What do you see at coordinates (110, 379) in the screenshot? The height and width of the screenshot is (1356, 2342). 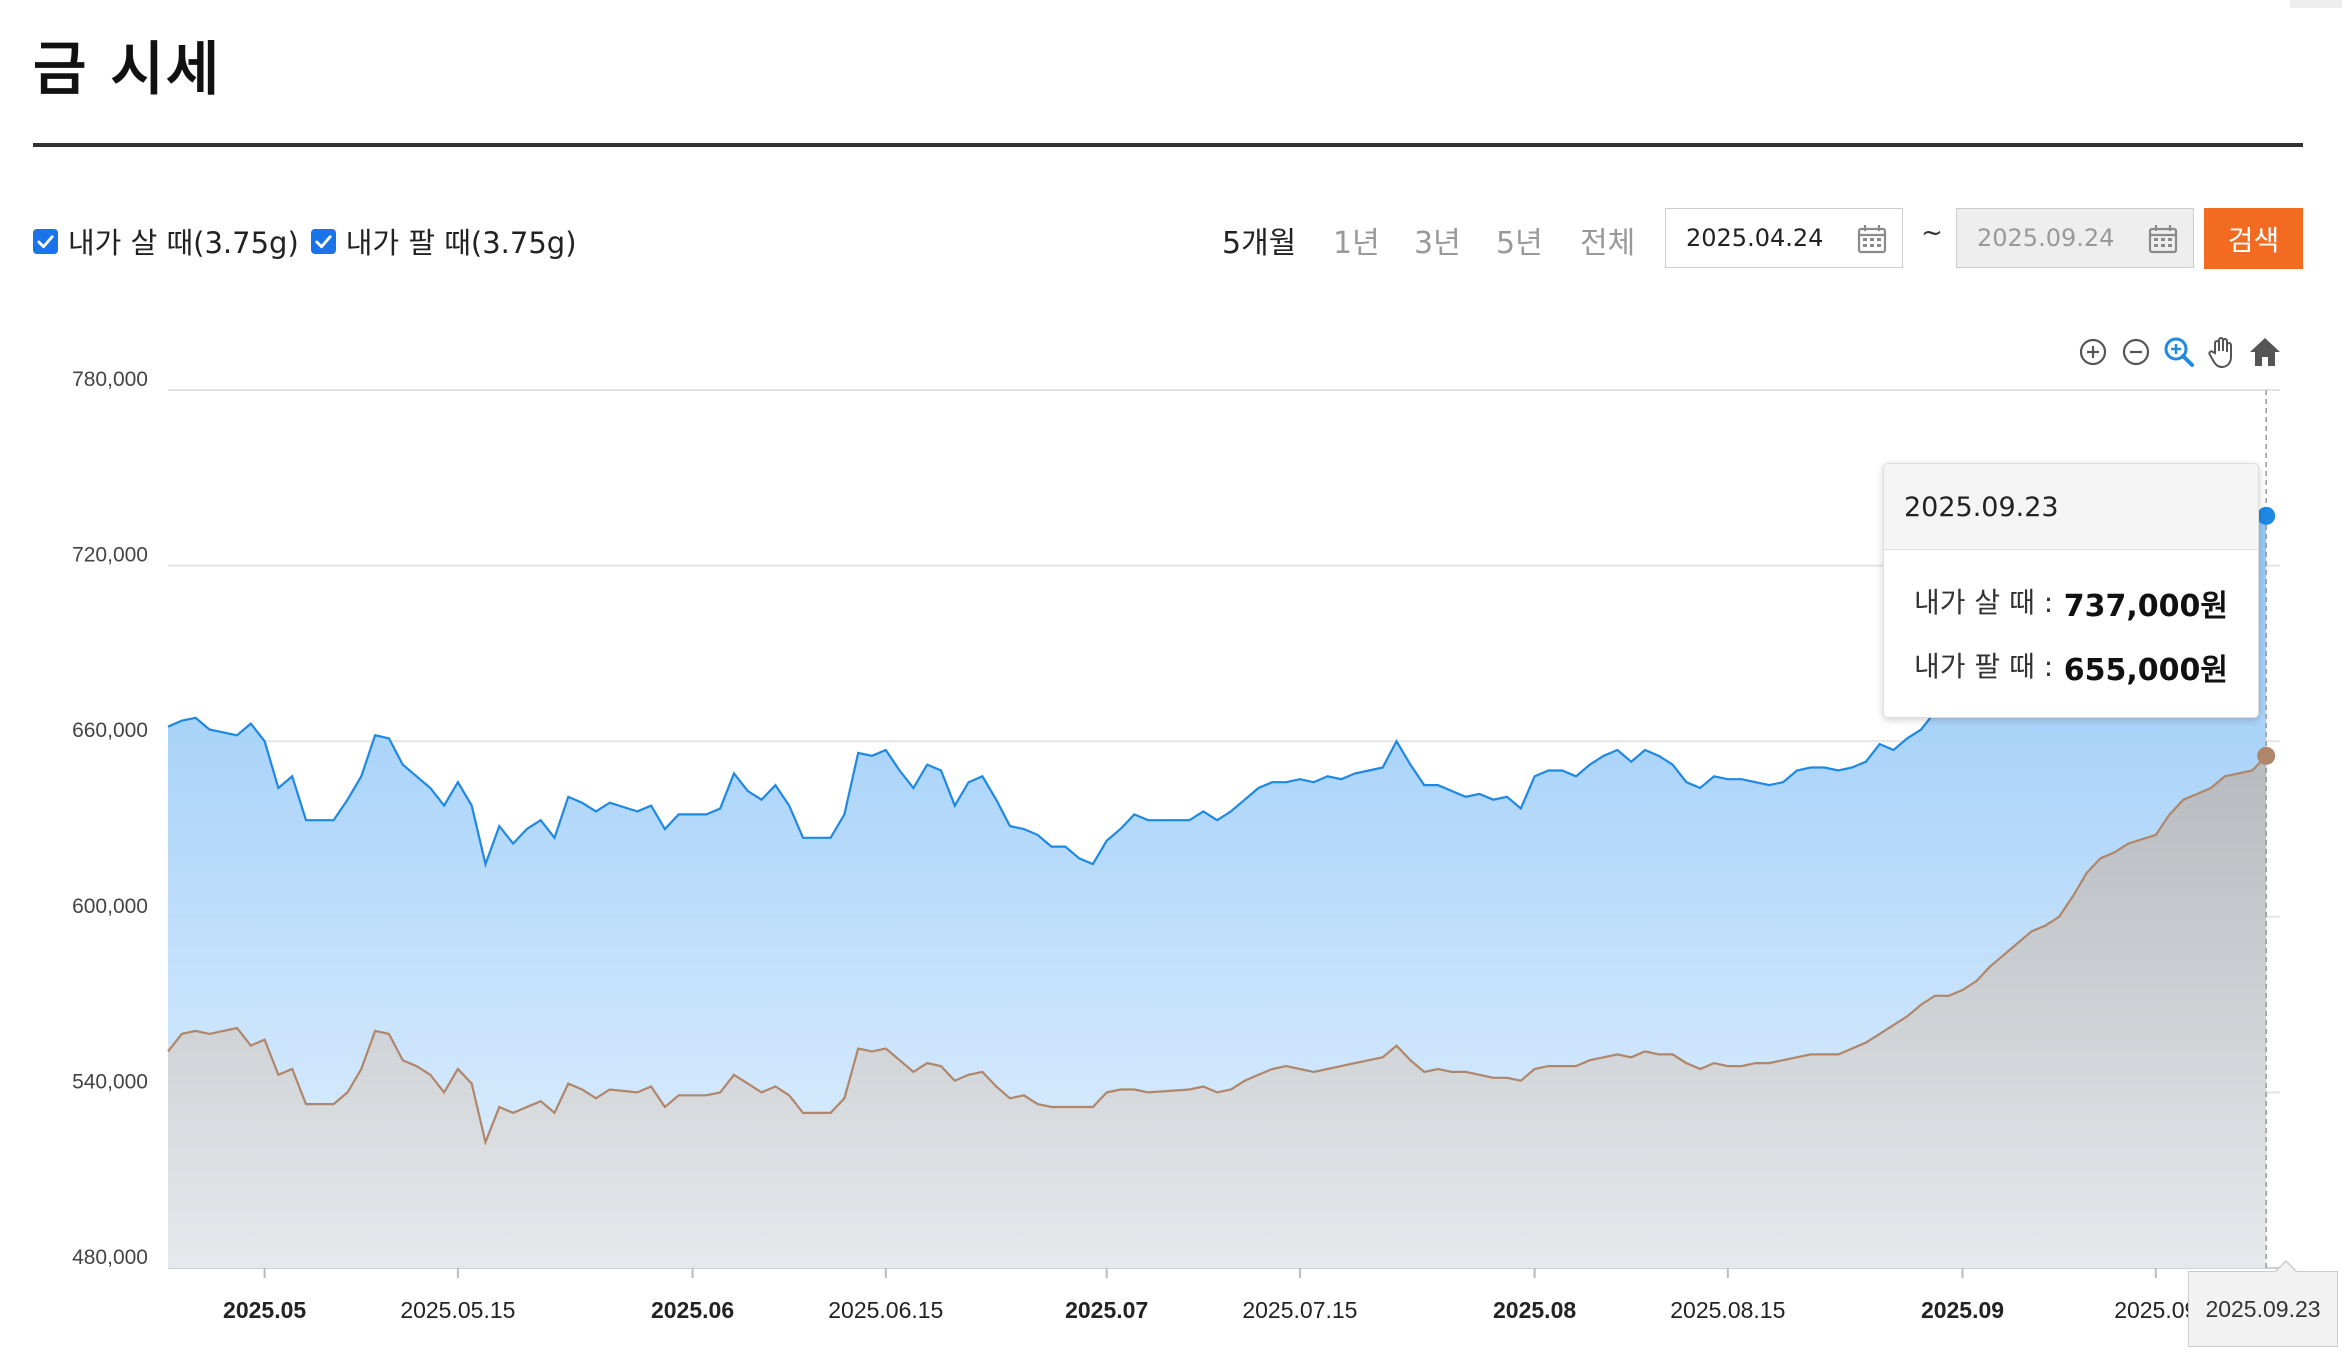 I see `y-tick-label: 780,000` at bounding box center [110, 379].